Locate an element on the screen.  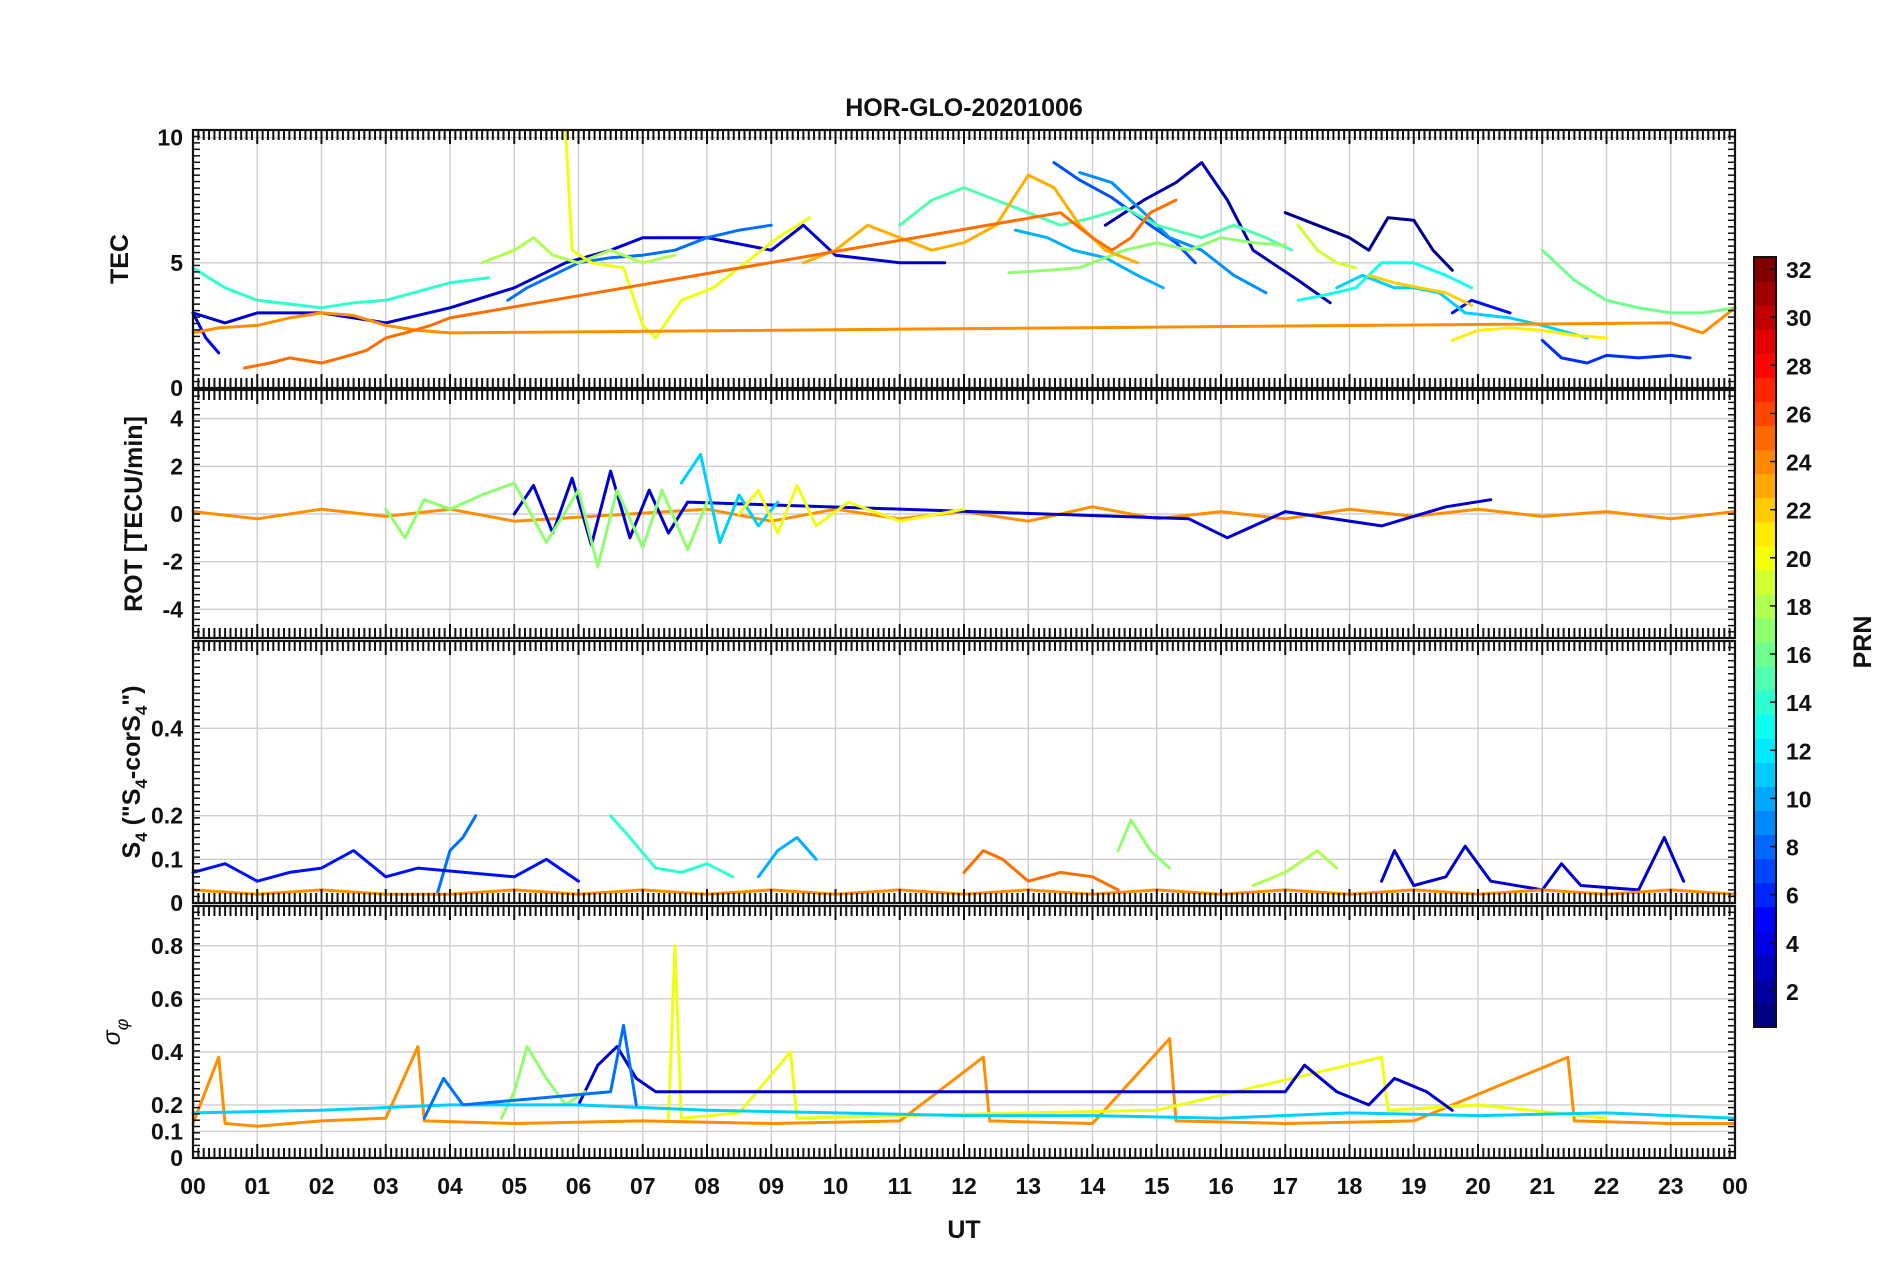
x-tick-label: 05 is located at coordinates (514, 1186).